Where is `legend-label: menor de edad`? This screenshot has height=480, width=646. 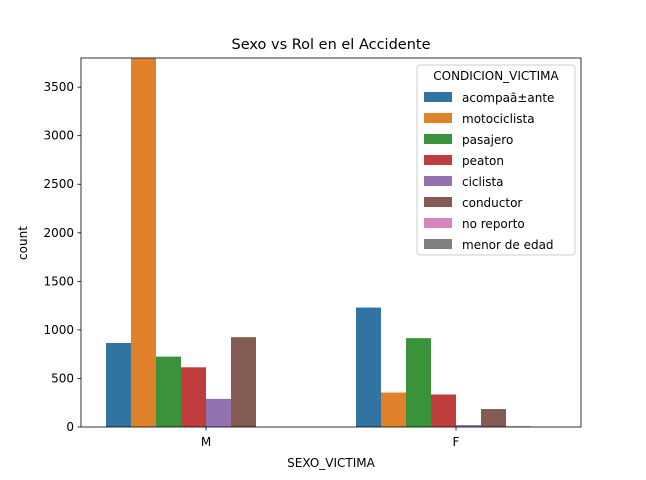
legend-label: menor de edad is located at coordinates (508, 245).